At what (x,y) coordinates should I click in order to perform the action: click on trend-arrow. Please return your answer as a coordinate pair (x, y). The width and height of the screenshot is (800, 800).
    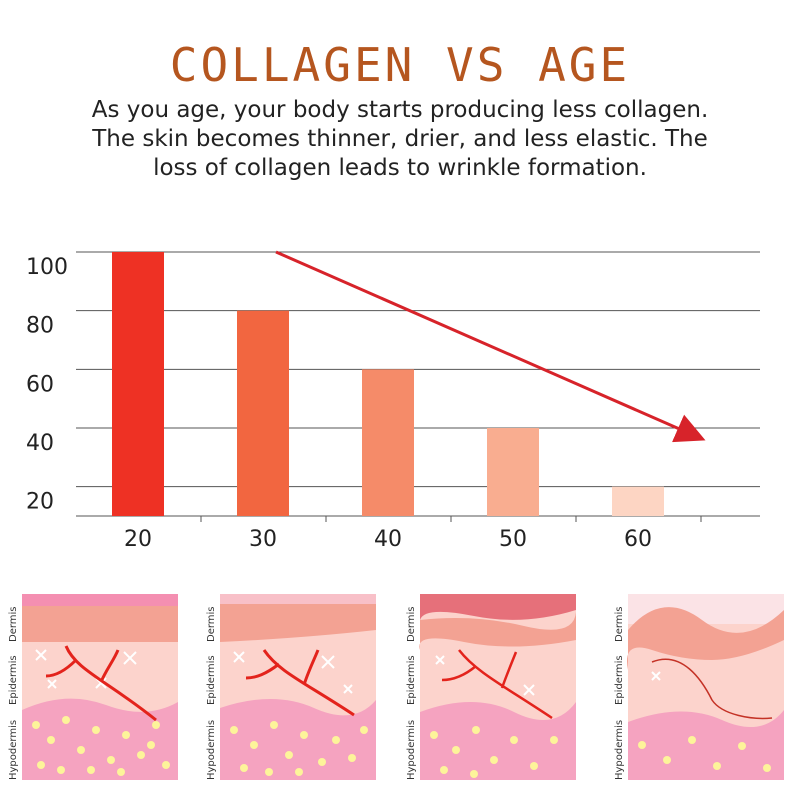
    Looking at the image, I should click on (490, 346).